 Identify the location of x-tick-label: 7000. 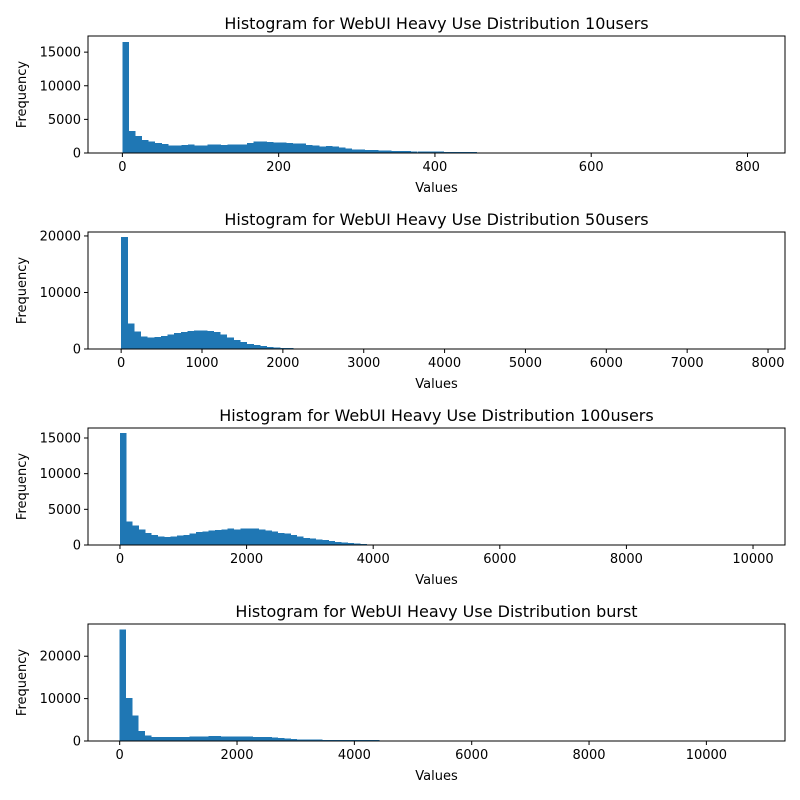
(687, 363).